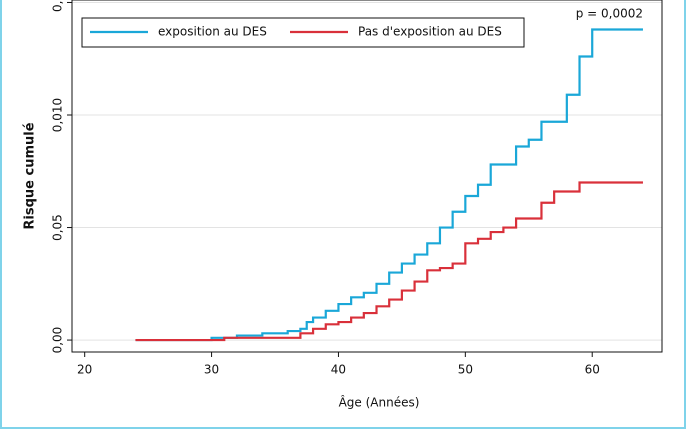 The width and height of the screenshot is (686, 430). Describe the element at coordinates (592, 370) in the screenshot. I see `x-tick-label: 60` at that location.